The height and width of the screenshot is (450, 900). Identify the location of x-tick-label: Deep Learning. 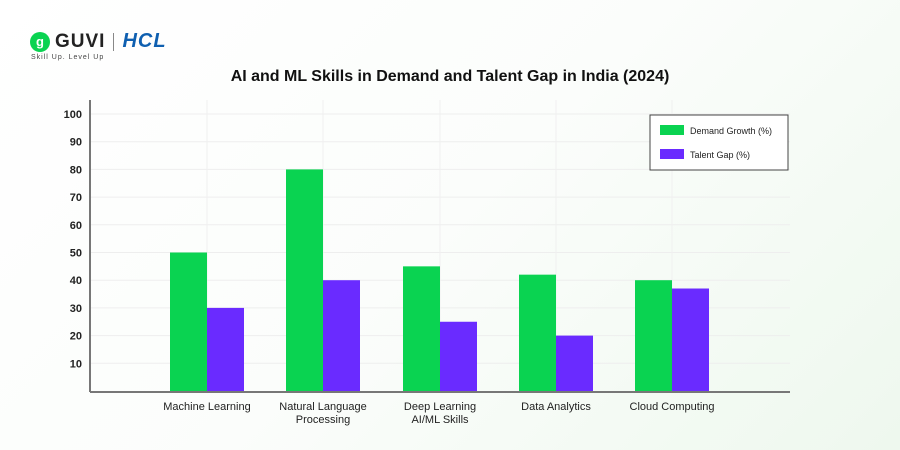
(440, 407).